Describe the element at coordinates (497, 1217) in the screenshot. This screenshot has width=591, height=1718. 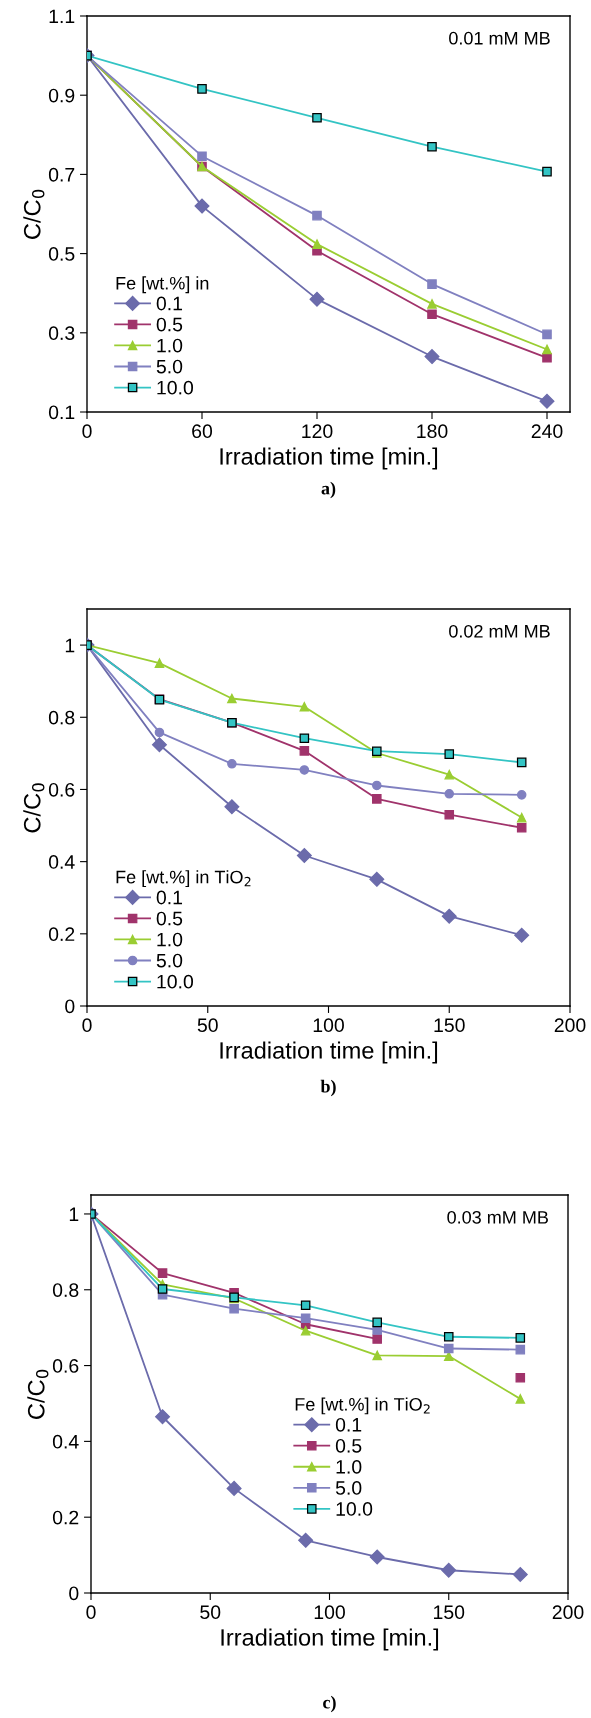
I see `annotation: 0.03 mM MB` at that location.